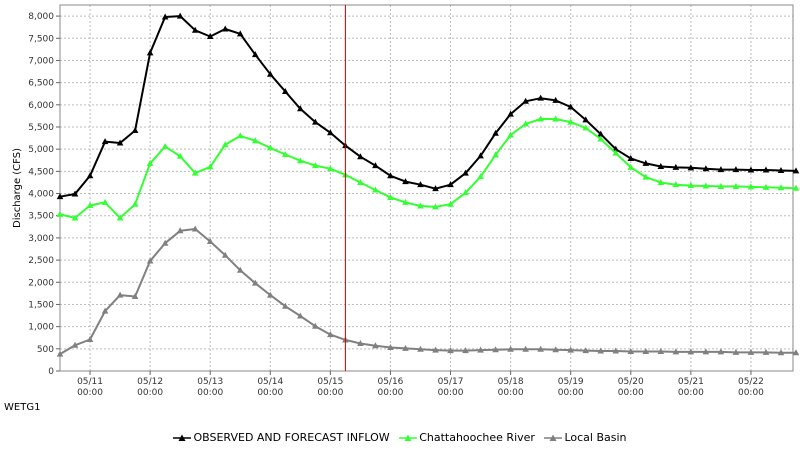 Image resolution: width=800 pixels, height=450 pixels. Describe the element at coordinates (41, 39) in the screenshot. I see `y-tick-label: 7,500` at that location.